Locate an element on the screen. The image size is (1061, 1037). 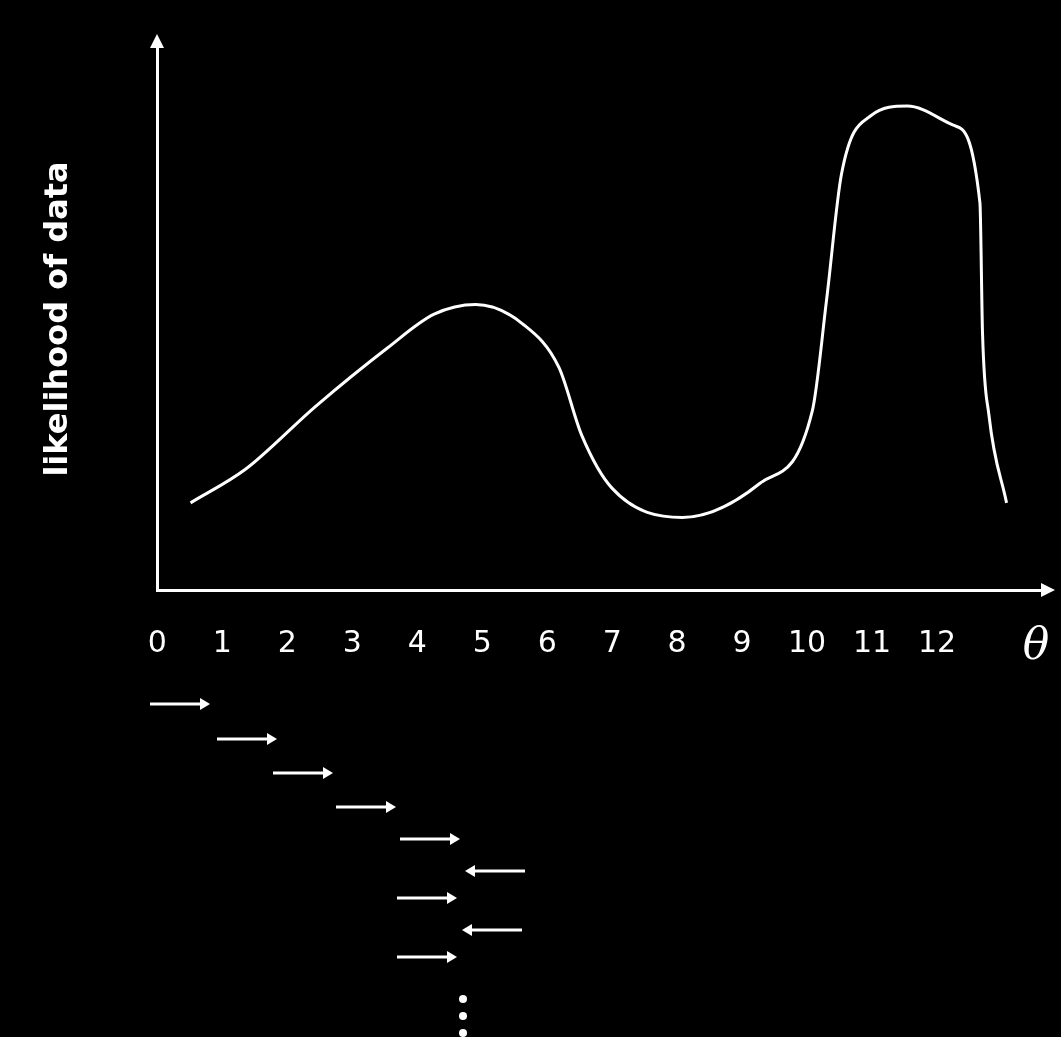
x-tick-label: 0 is located at coordinates (157, 641).